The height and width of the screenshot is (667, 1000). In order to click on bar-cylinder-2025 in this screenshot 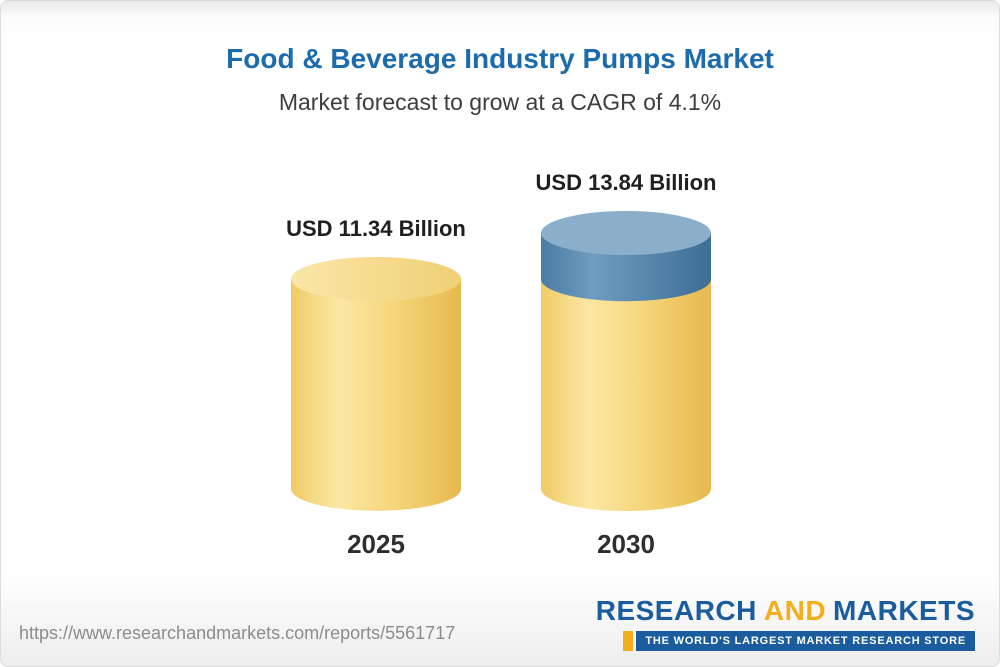, I will do `click(376, 384)`.